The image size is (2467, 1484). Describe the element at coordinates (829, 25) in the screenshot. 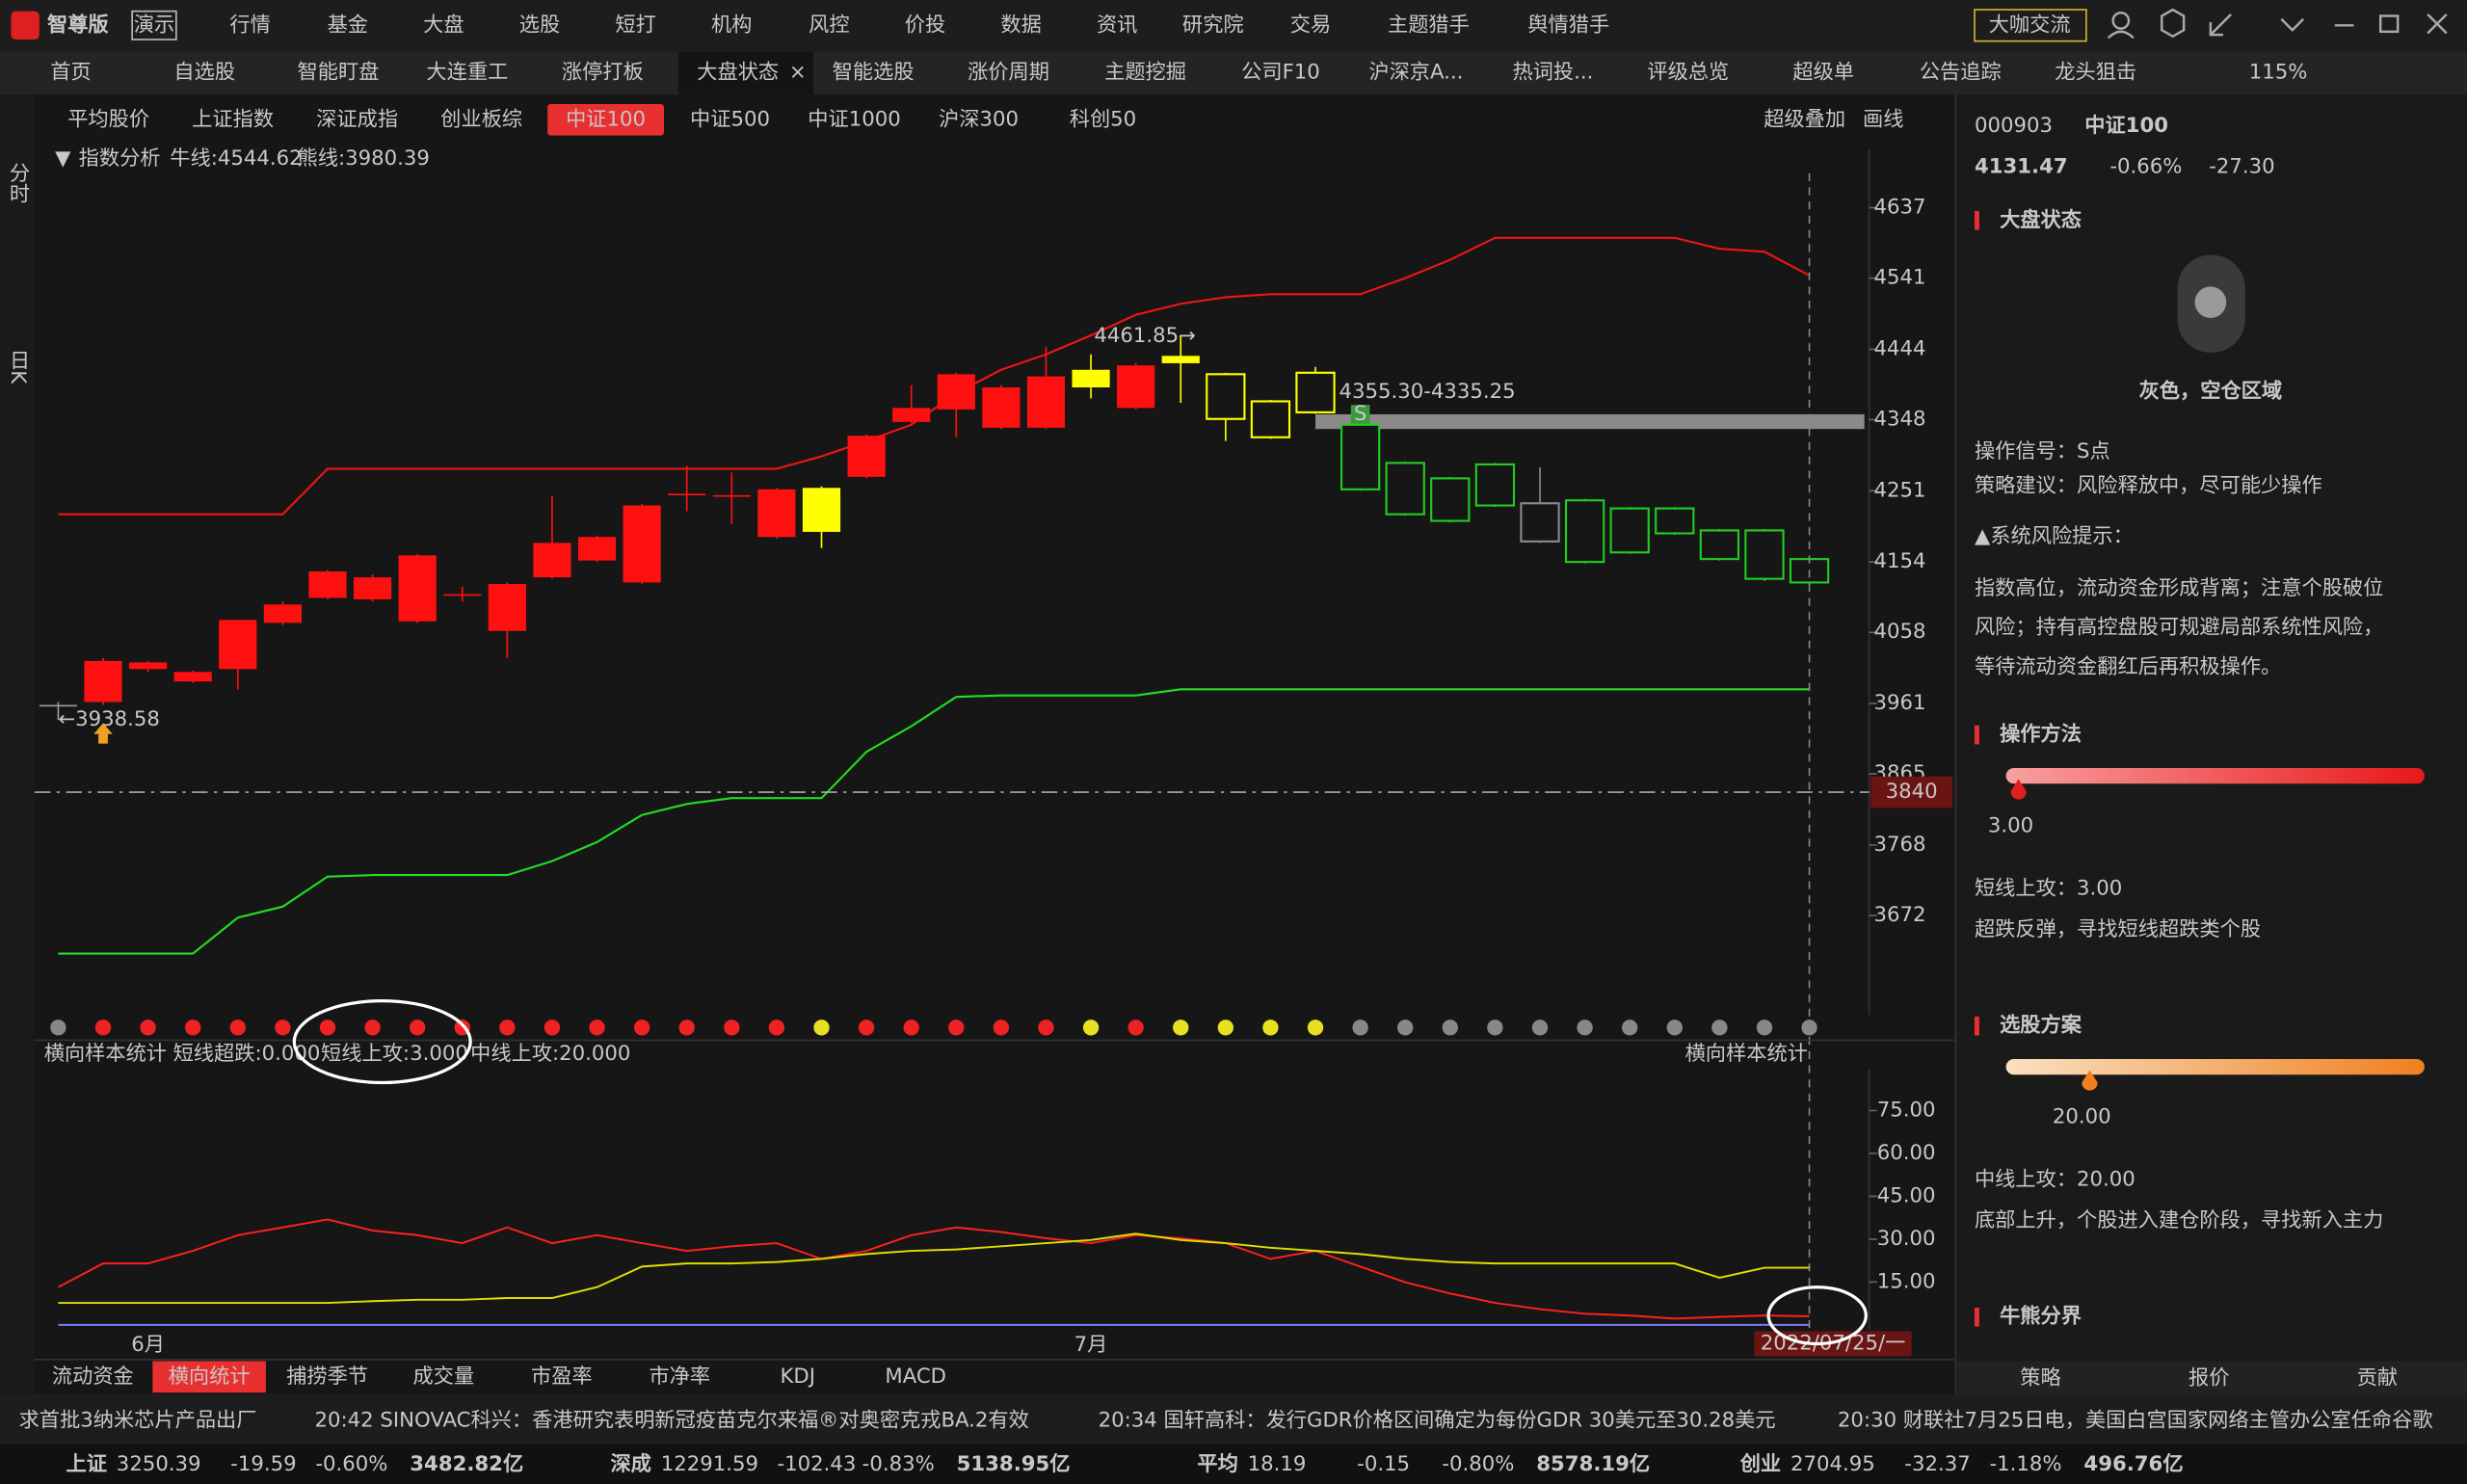

I see `menu-item: 风控` at that location.